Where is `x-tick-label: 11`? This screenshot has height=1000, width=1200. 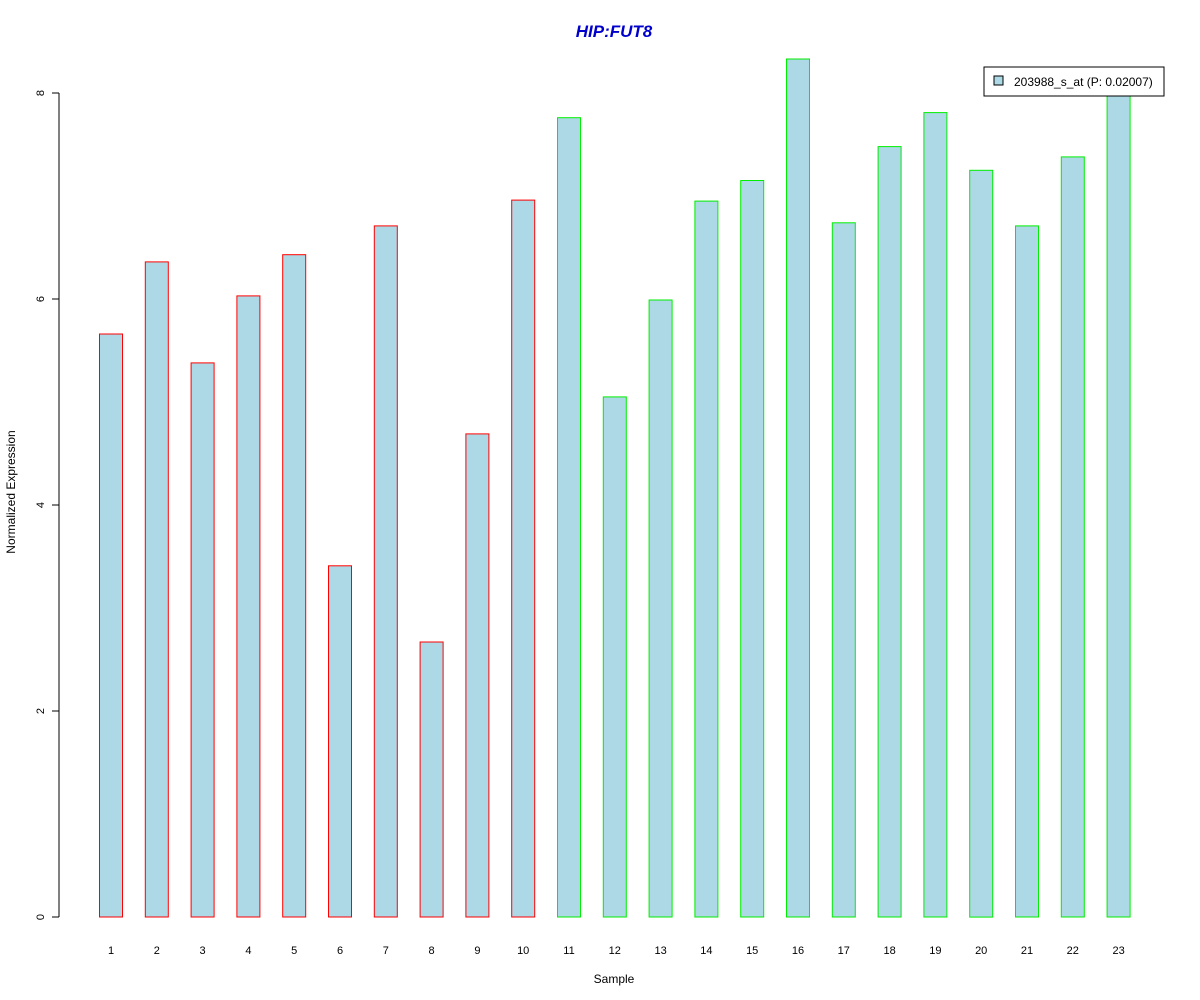 x-tick-label: 11 is located at coordinates (568, 951).